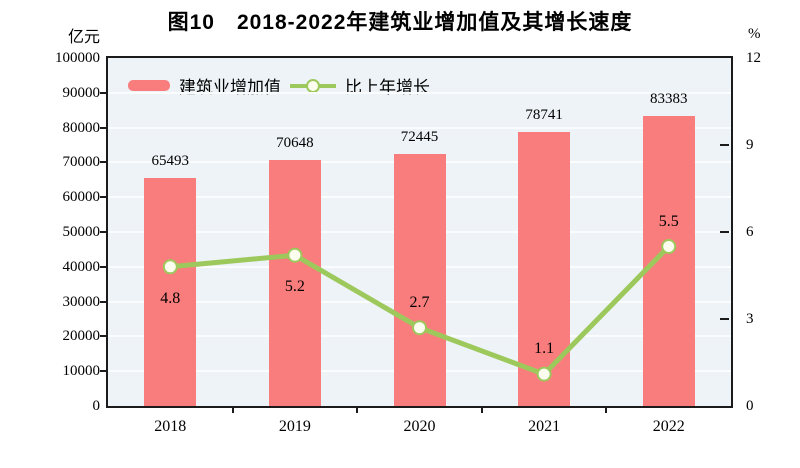 Image resolution: width=800 pixels, height=468 pixels. What do you see at coordinates (96, 406) in the screenshot?
I see `y-tick-label-left: 0` at bounding box center [96, 406].